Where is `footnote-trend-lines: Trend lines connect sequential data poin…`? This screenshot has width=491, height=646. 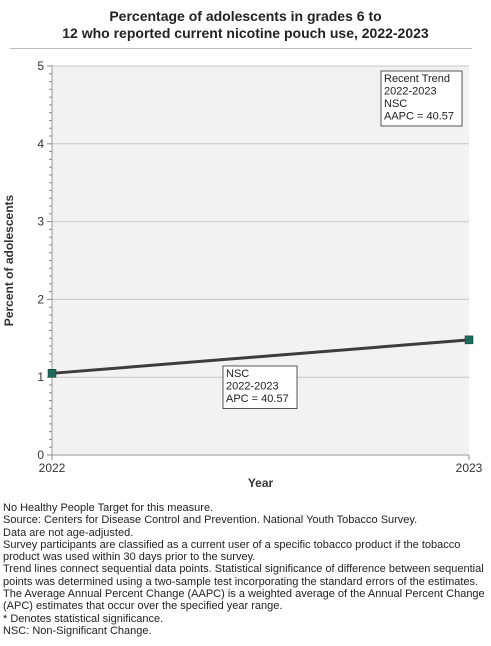 footnote-trend-lines: Trend lines connect sequential data poin… is located at coordinates (243, 575).